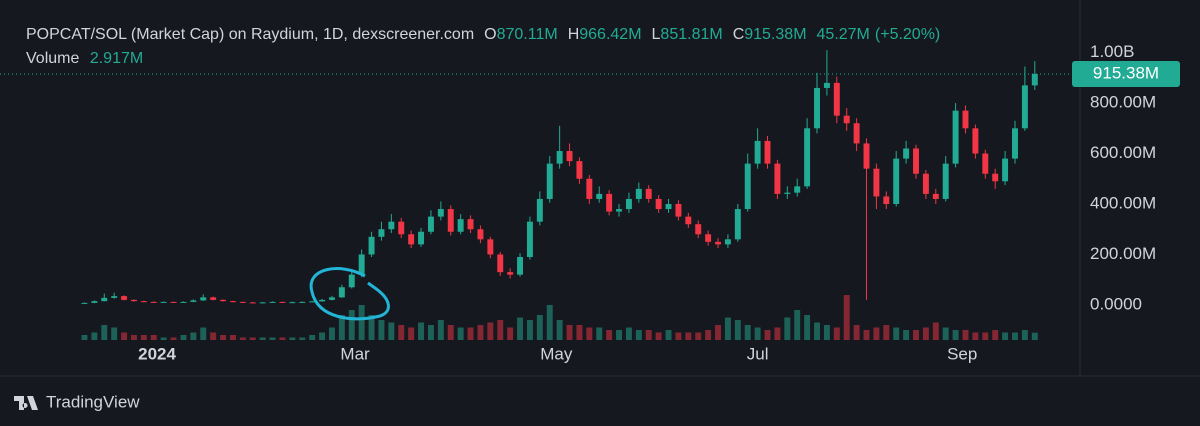 This screenshot has width=1200, height=426. Describe the element at coordinates (1116, 303) in the screenshot. I see `y-tick-label: 0.0000` at that location.